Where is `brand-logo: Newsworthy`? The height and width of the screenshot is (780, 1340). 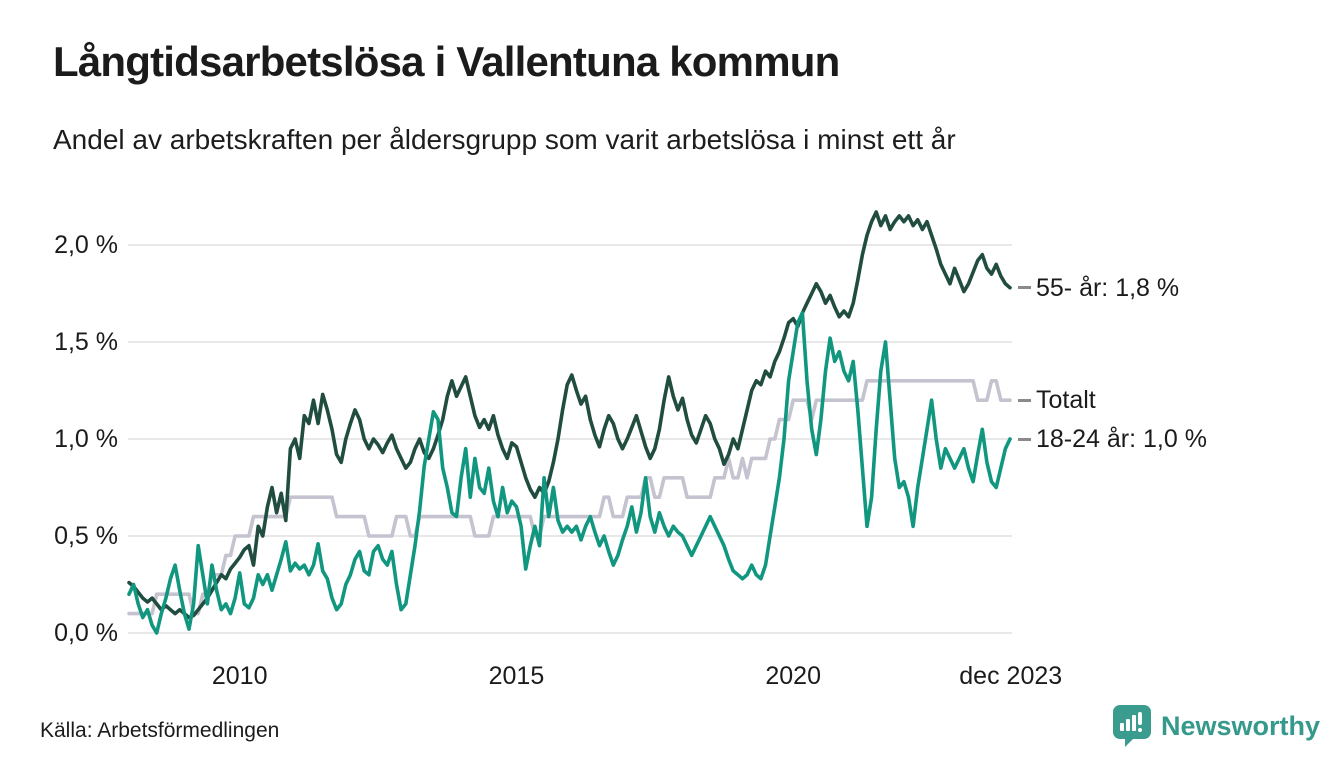 brand-logo: Newsworthy is located at coordinates (1216, 726).